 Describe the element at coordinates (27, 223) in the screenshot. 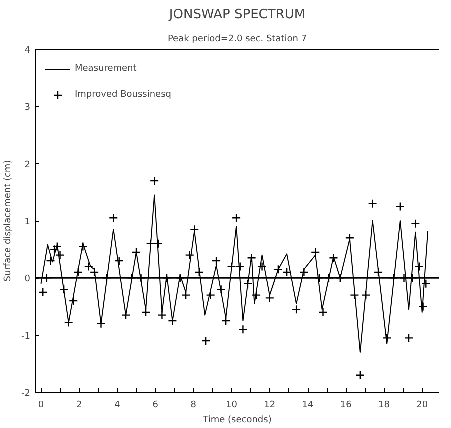

I see `y-tick-label: 1` at that location.